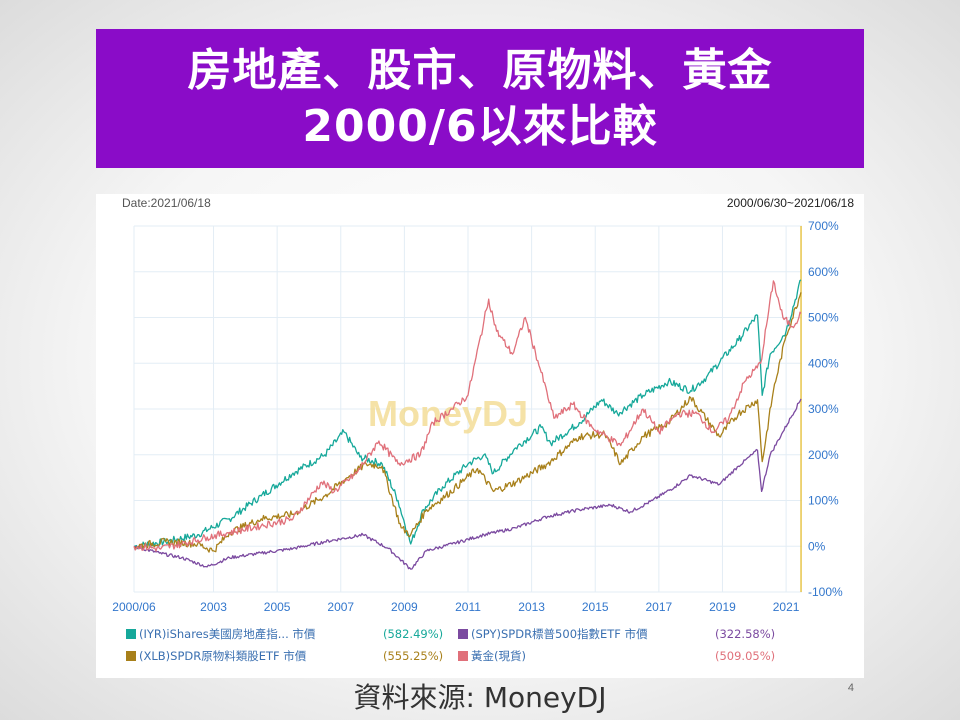 The width and height of the screenshot is (960, 720). I want to click on chart-date-label: Date:2021/06/18, so click(166, 203).